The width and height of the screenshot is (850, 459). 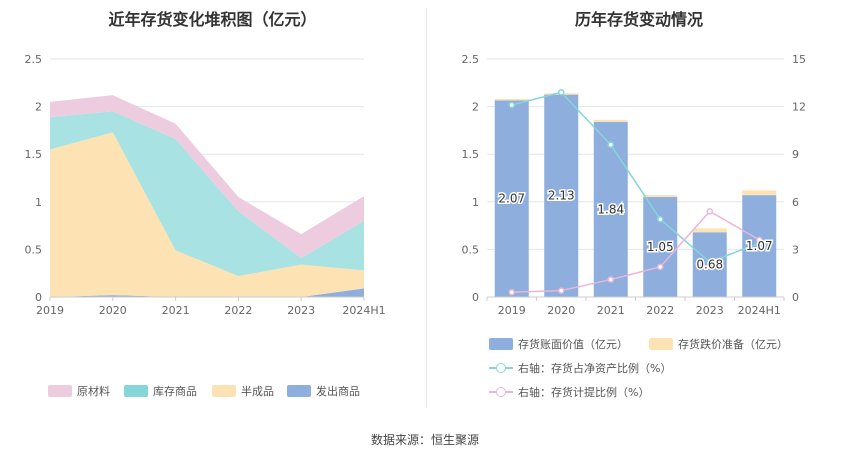 I want to click on legend-label-shipped-goods: 发出商品, so click(x=338, y=391).